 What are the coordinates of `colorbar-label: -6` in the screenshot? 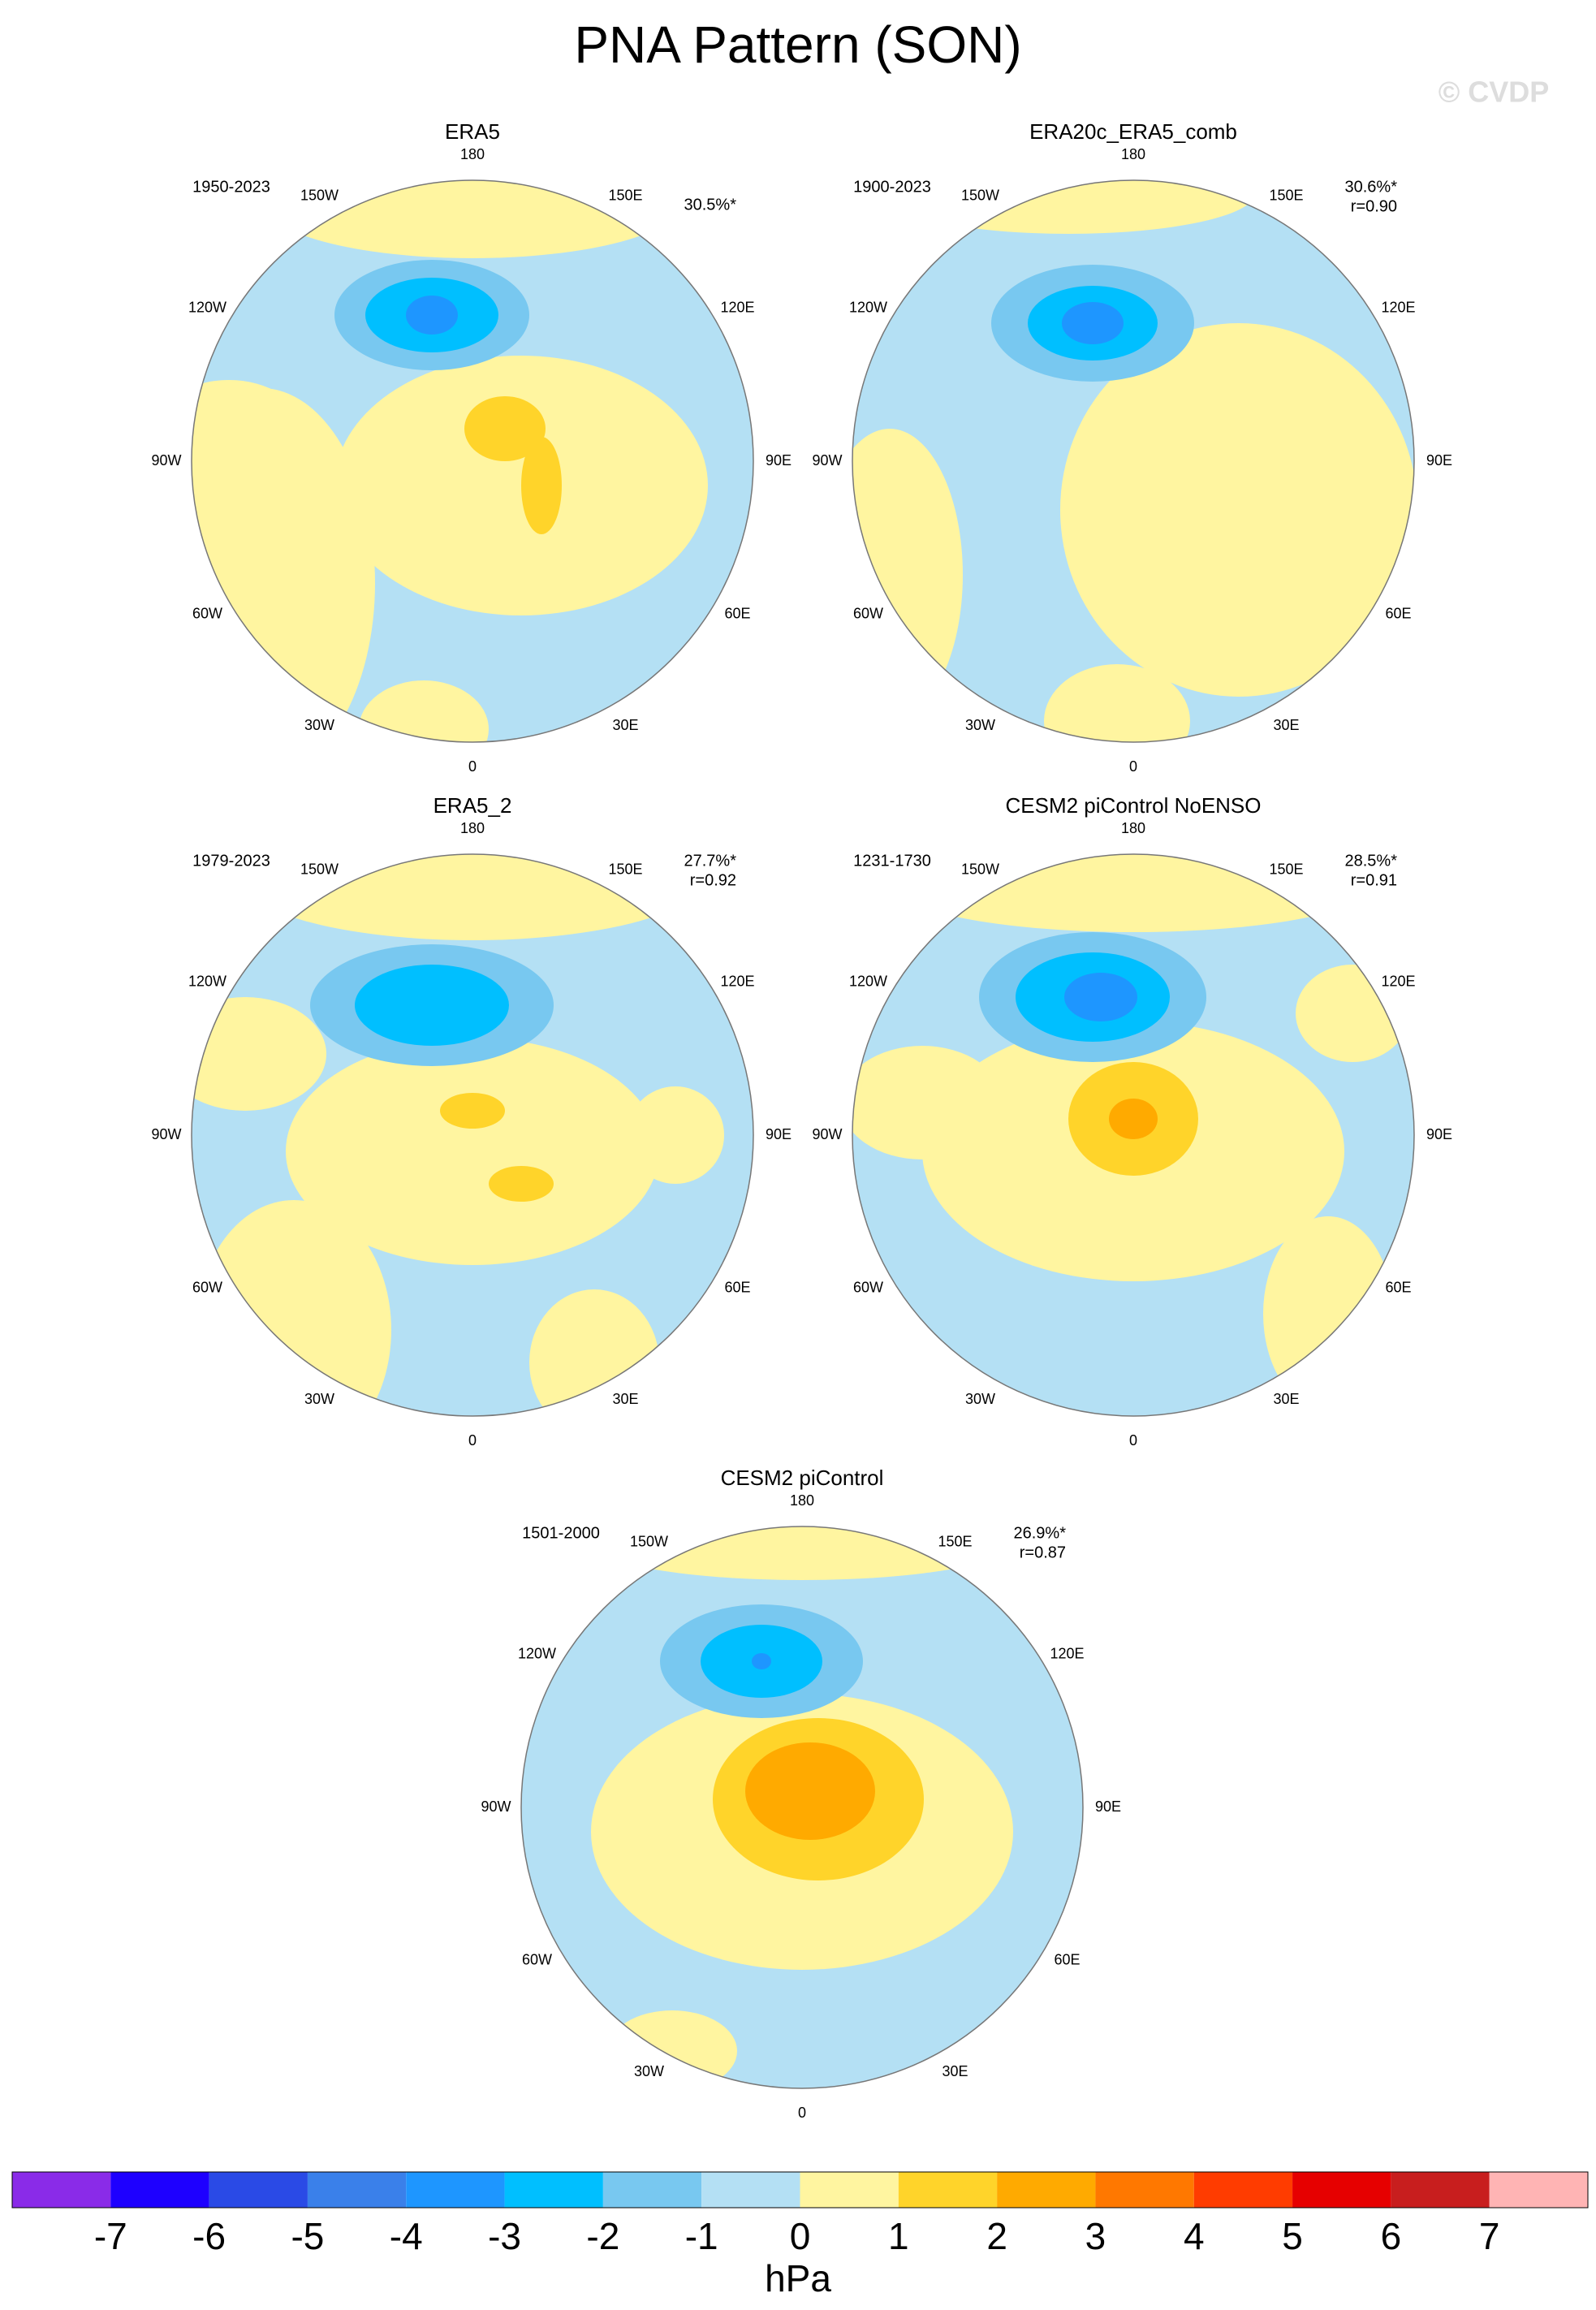 It's located at (209, 2236).